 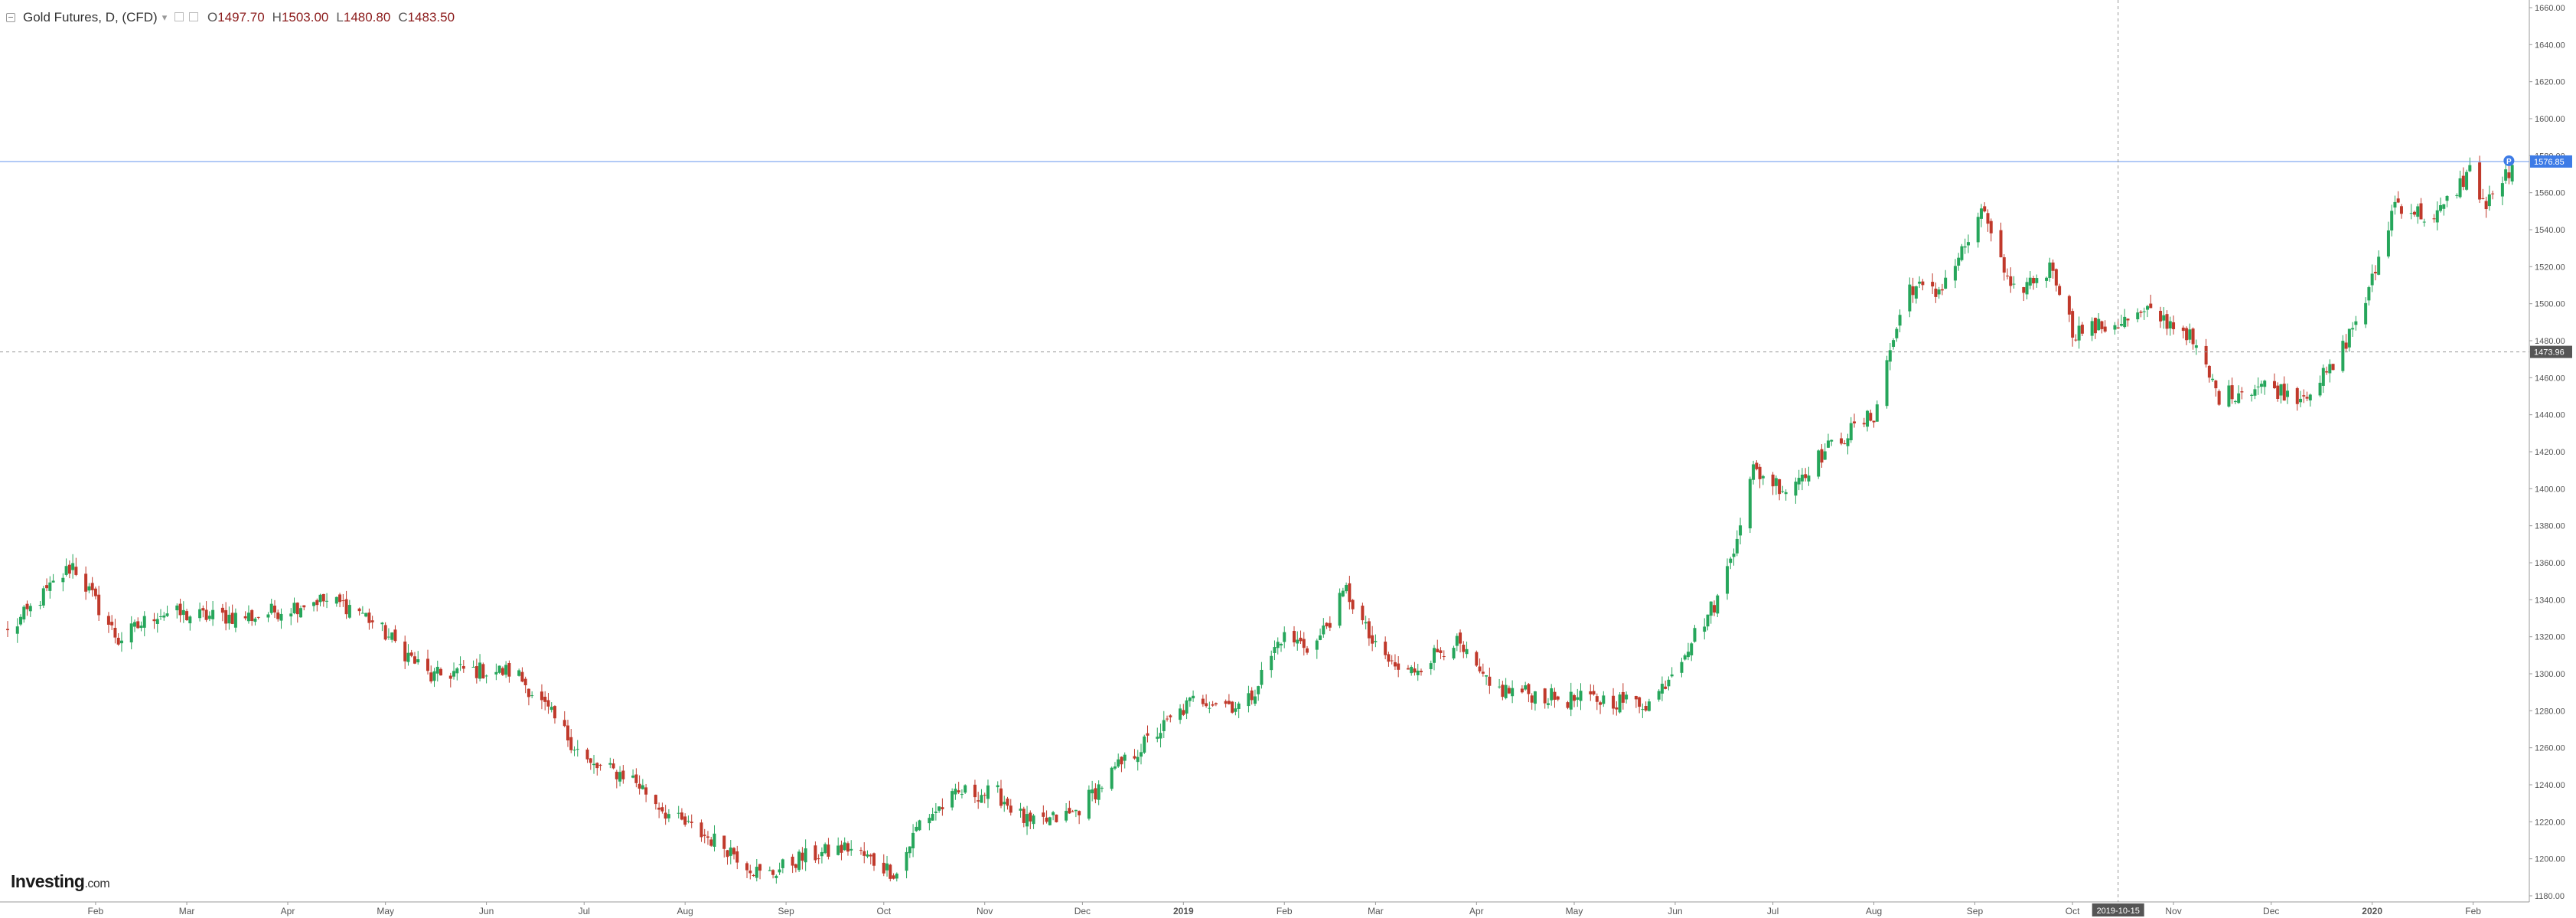 What do you see at coordinates (2509, 160) in the screenshot?
I see `event-icon` at bounding box center [2509, 160].